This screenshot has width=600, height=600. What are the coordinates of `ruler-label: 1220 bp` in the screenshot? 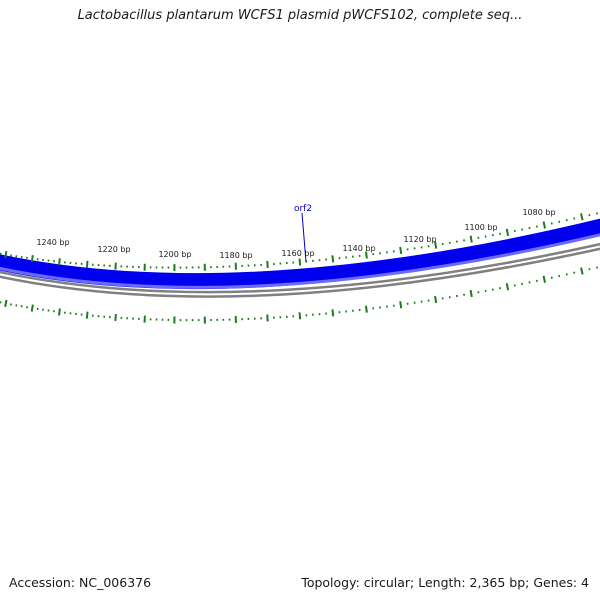 It's located at (113, 249).